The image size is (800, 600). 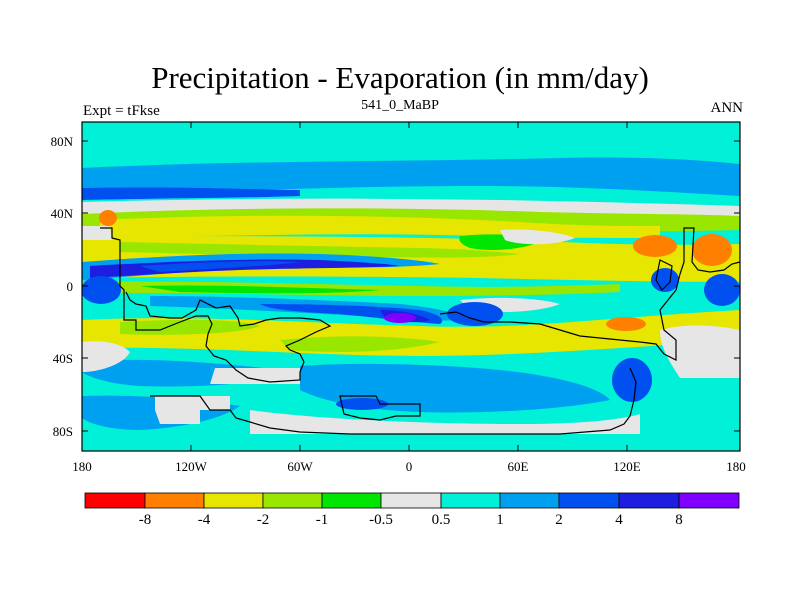 What do you see at coordinates (627, 466) in the screenshot?
I see `lon-tick-120e: 120E` at bounding box center [627, 466].